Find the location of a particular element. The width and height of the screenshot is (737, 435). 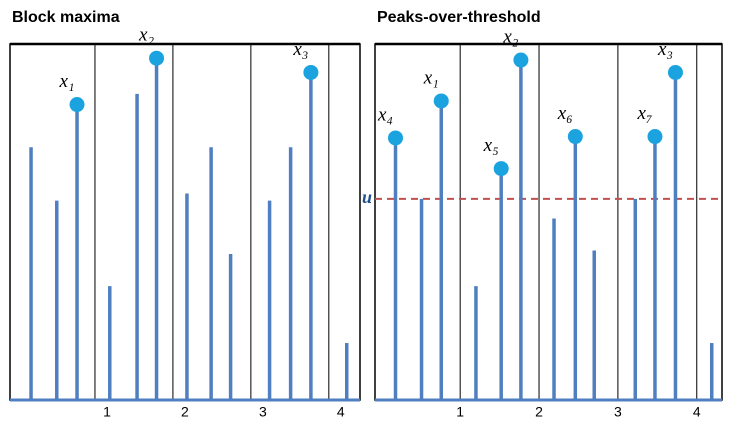

peak-label: x₄ is located at coordinates (385, 114).